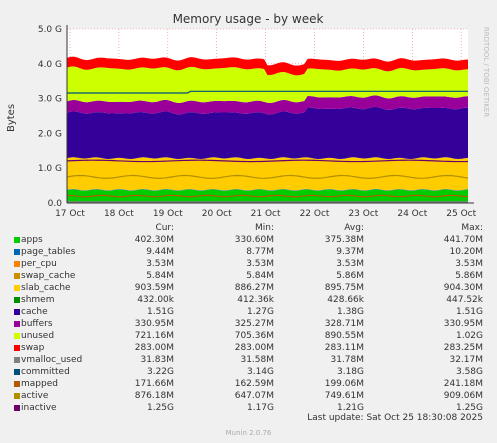  What do you see at coordinates (154, 240) in the screenshot?
I see `legend-value-cur: 402.30M` at bounding box center [154, 240].